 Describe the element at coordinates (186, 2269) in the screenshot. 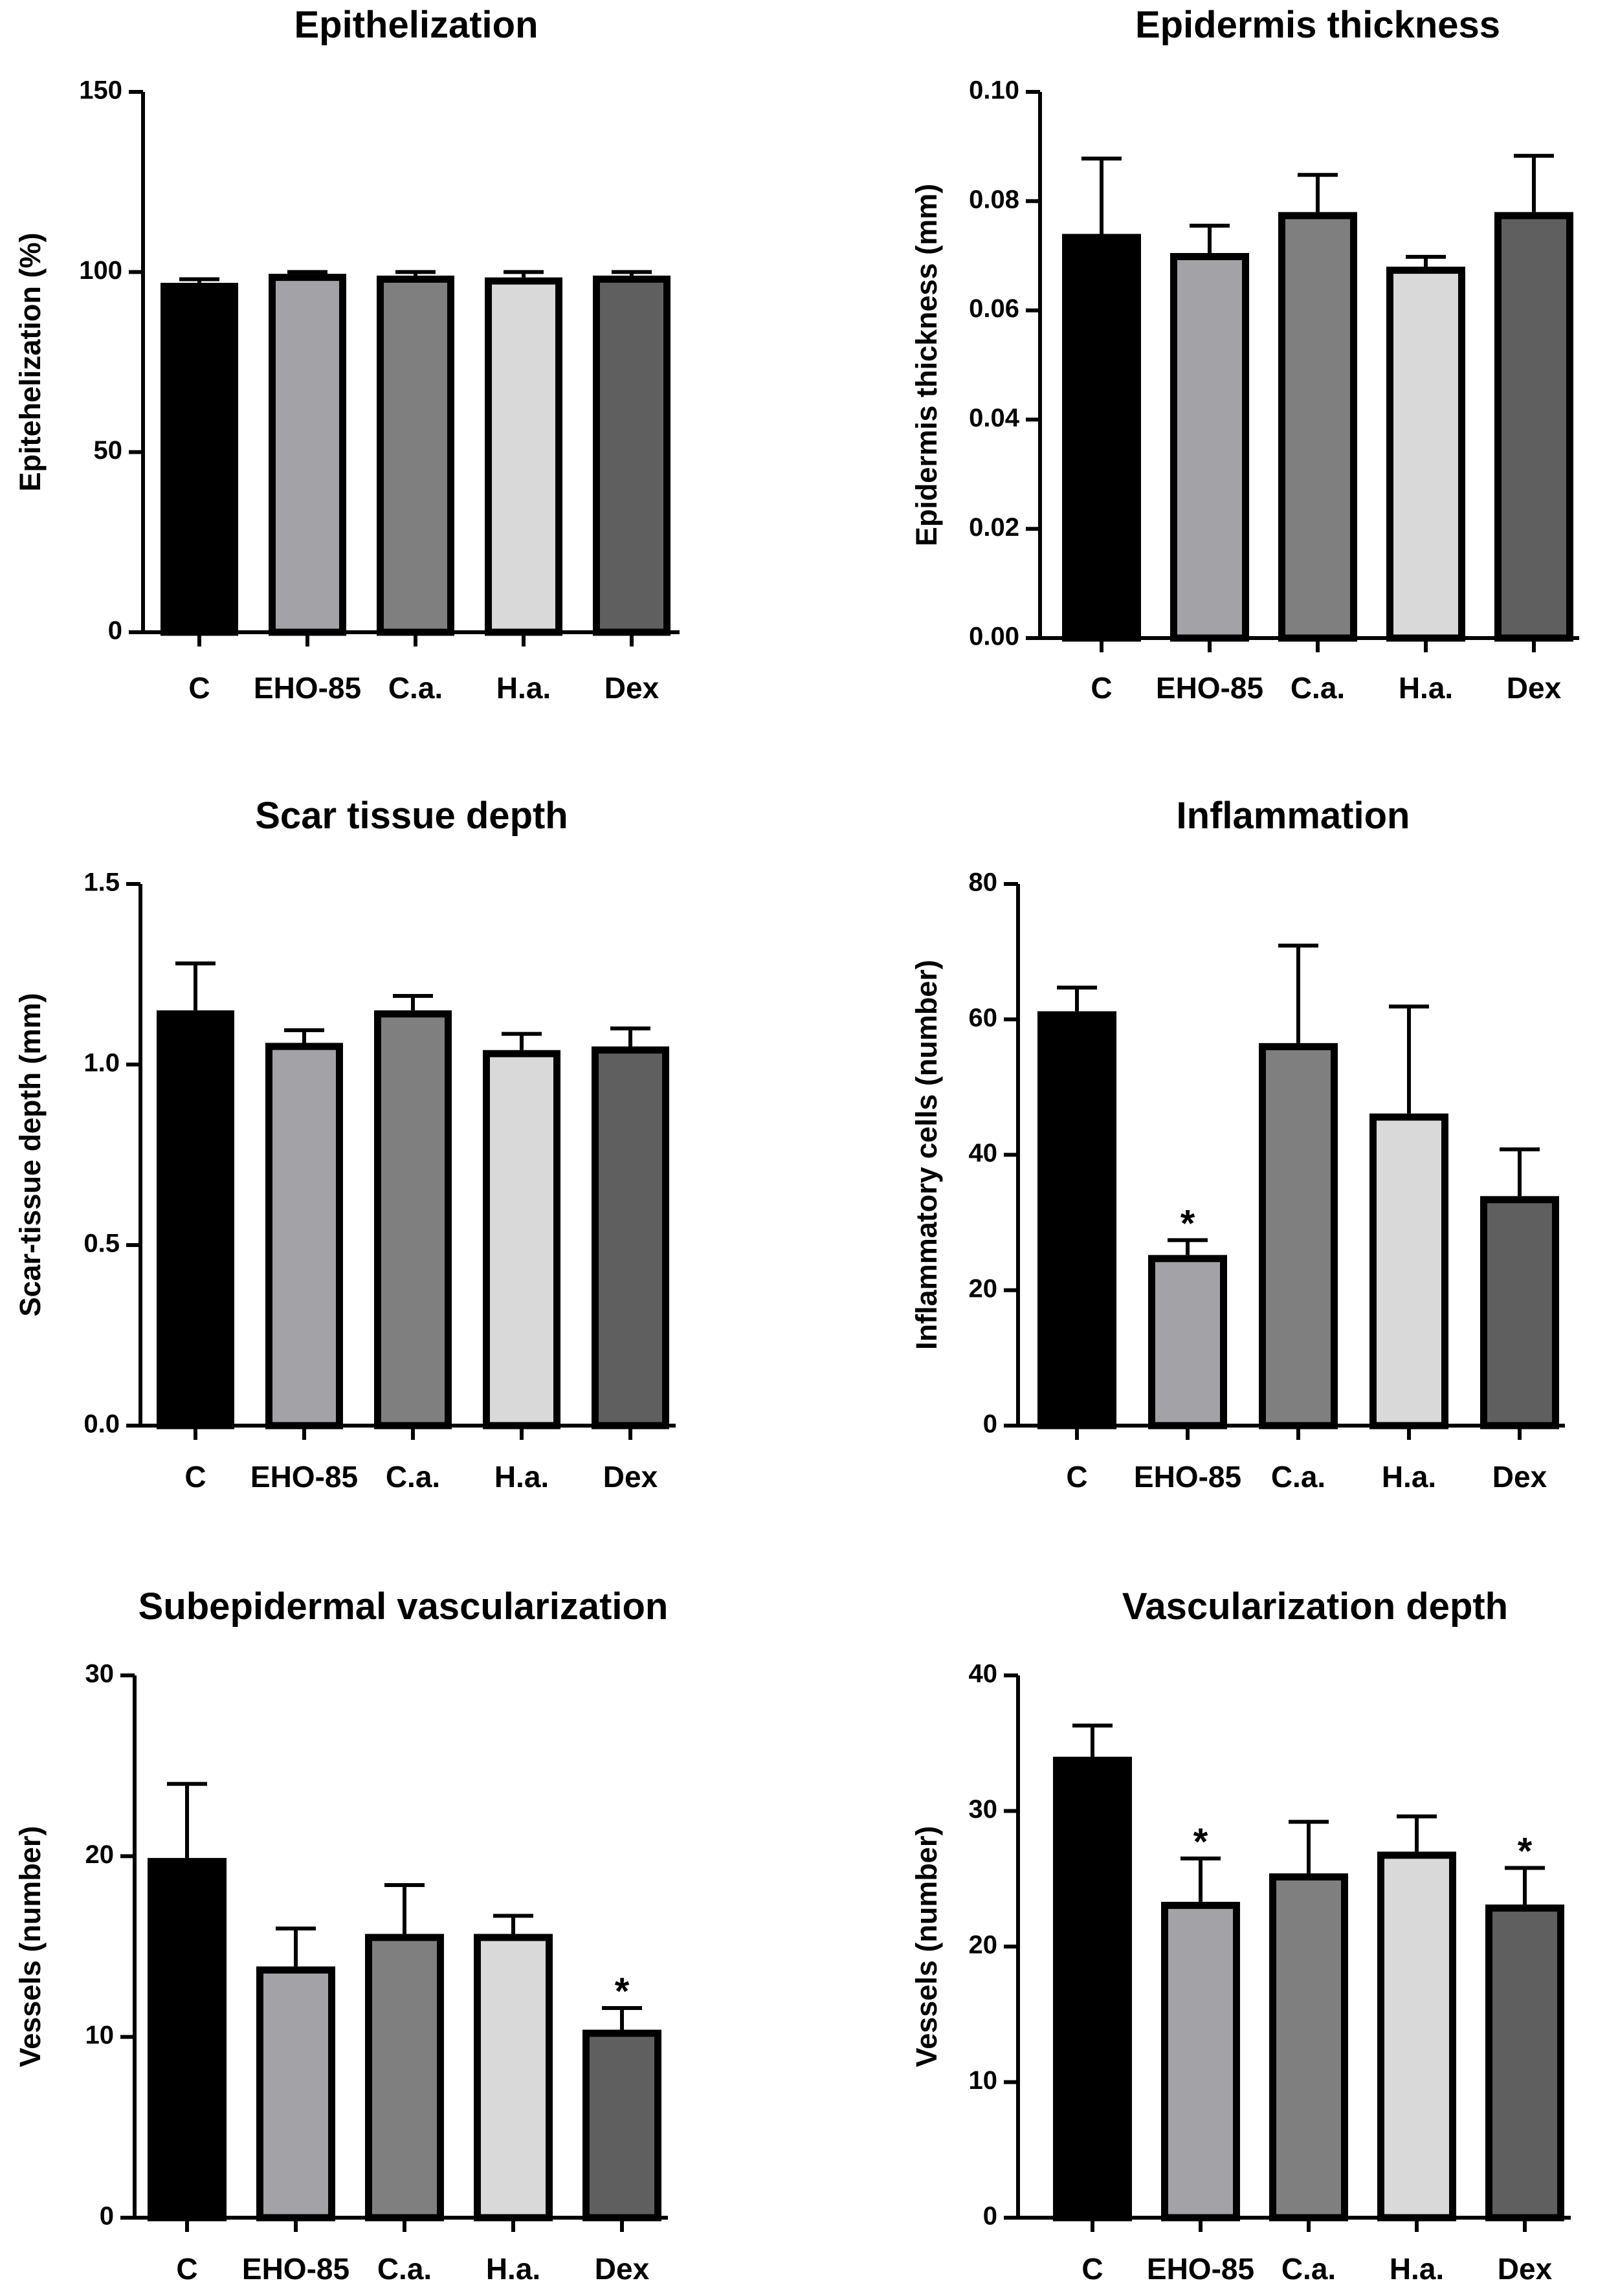

I see `chart-5-category-label: C` at that location.